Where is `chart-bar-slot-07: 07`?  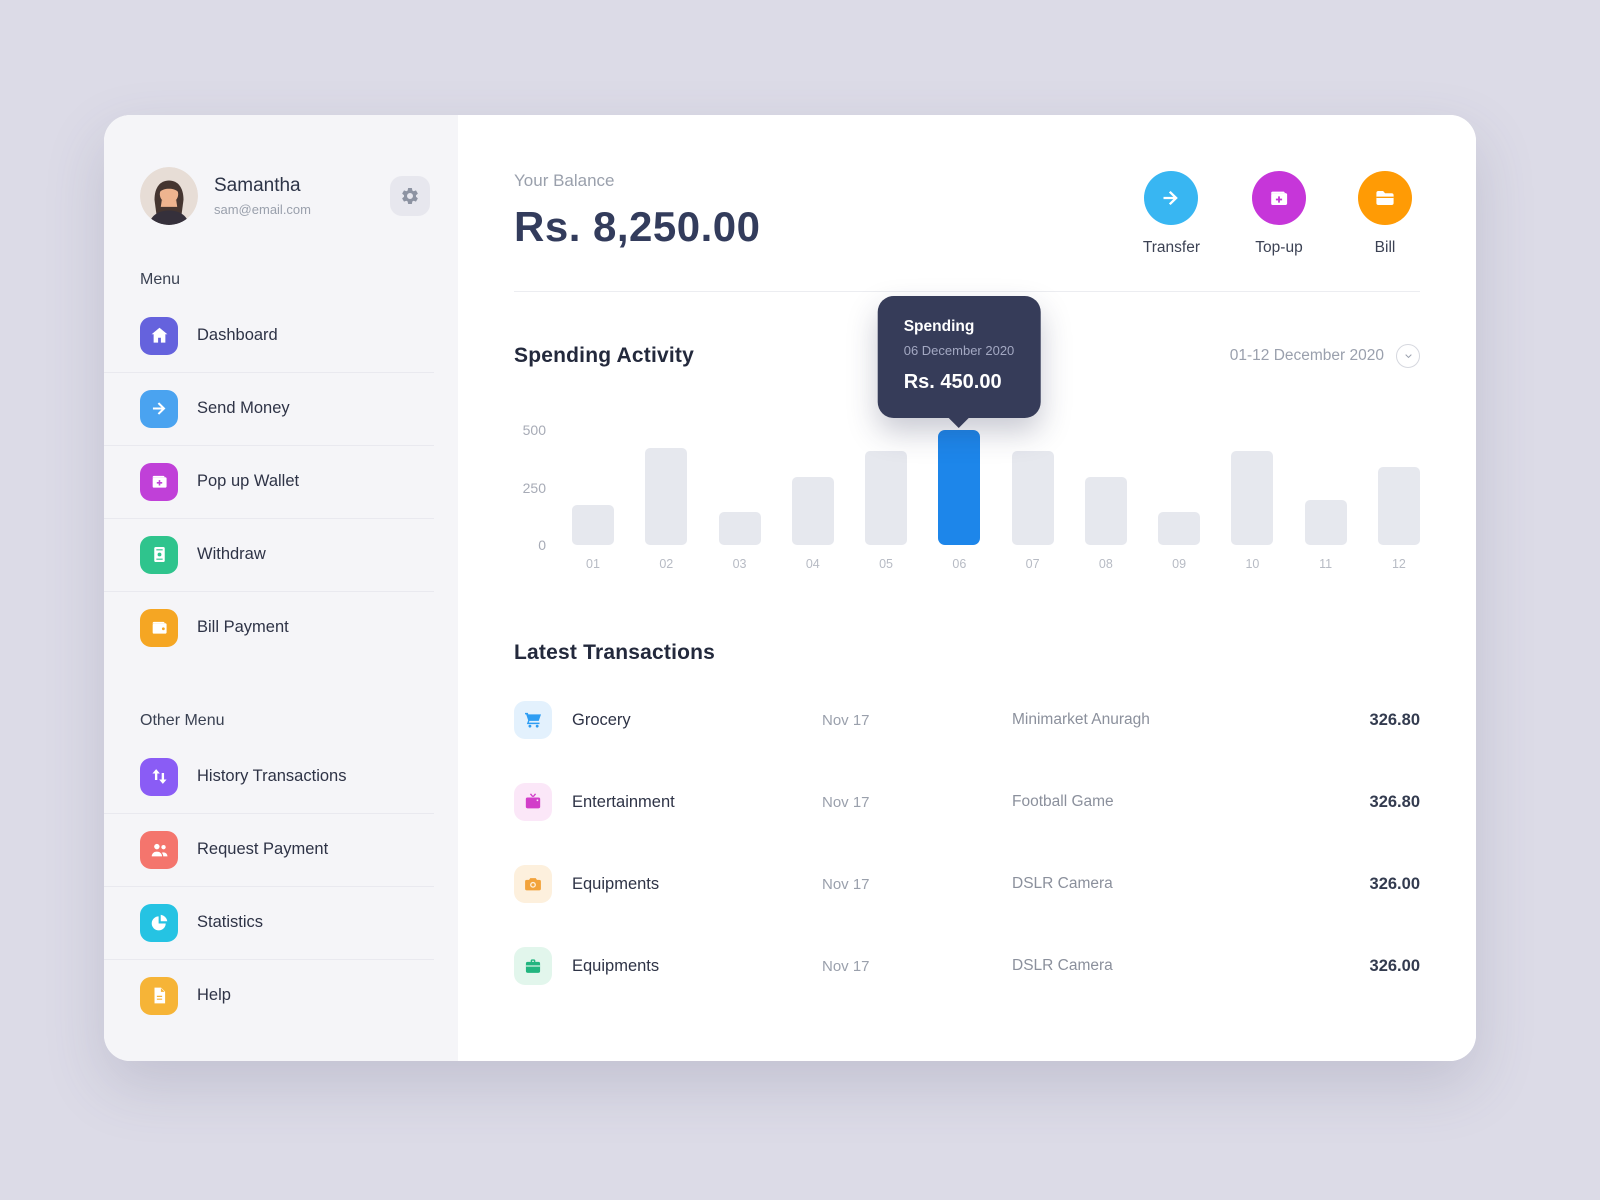 chart-bar-slot-07: 07 is located at coordinates (1032, 500).